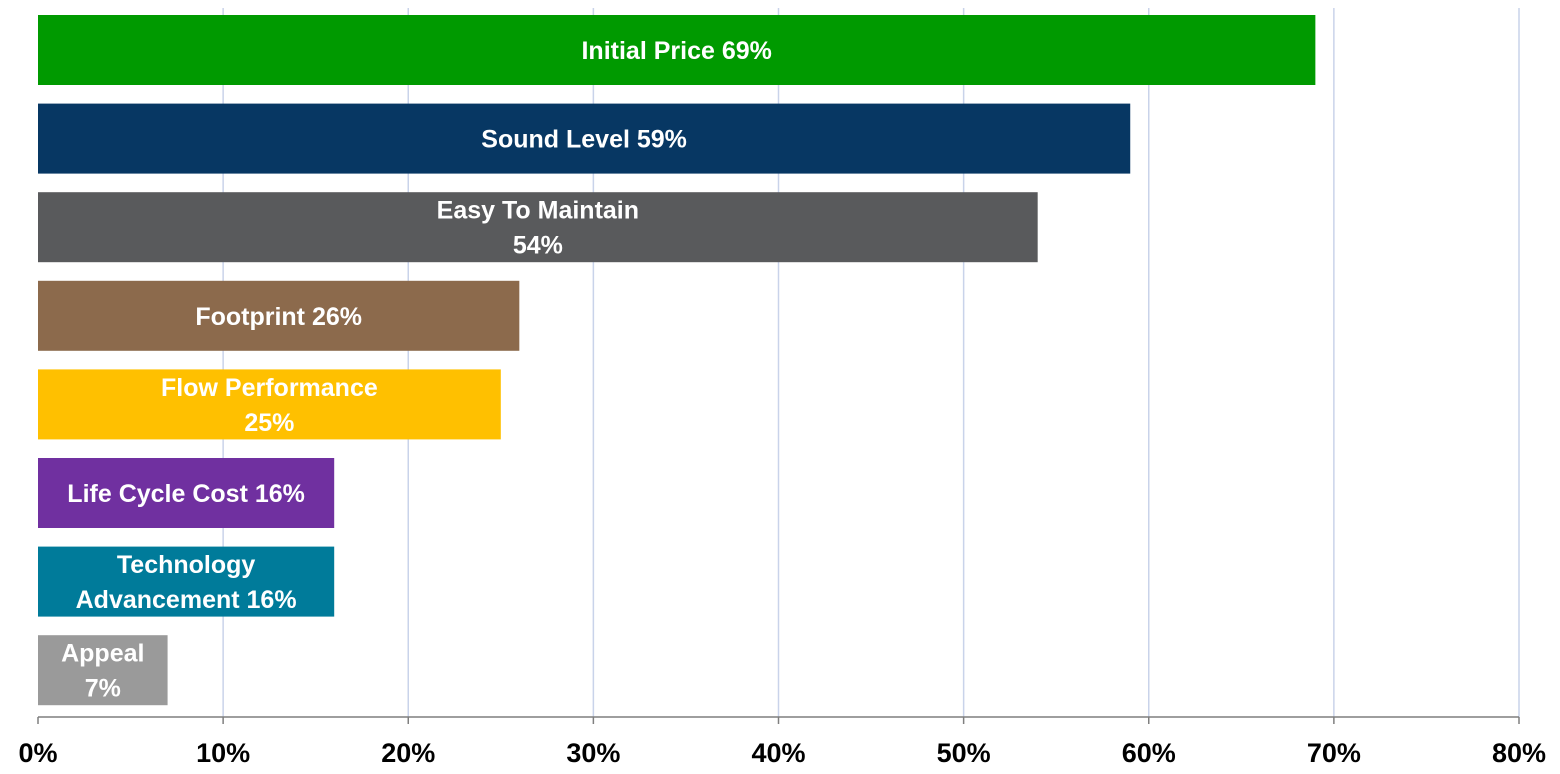 The width and height of the screenshot is (1560, 774). I want to click on bar-label: 54%, so click(538, 246).